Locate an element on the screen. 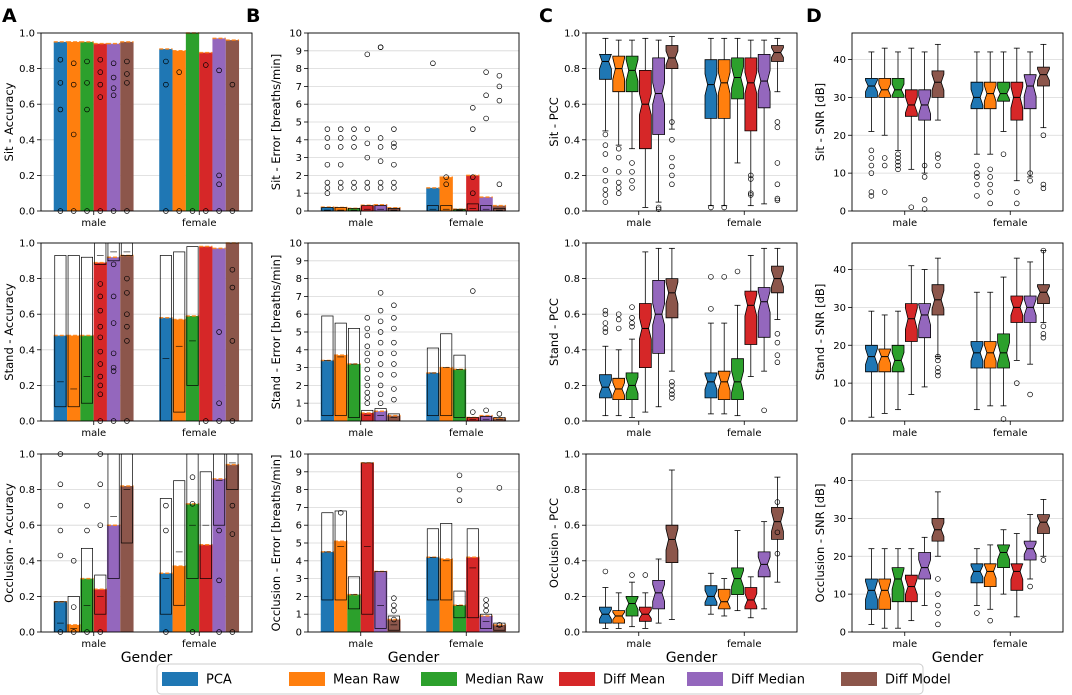 The width and height of the screenshot is (1072, 695). y-tick-label: 0.0 is located at coordinates (27, 212).